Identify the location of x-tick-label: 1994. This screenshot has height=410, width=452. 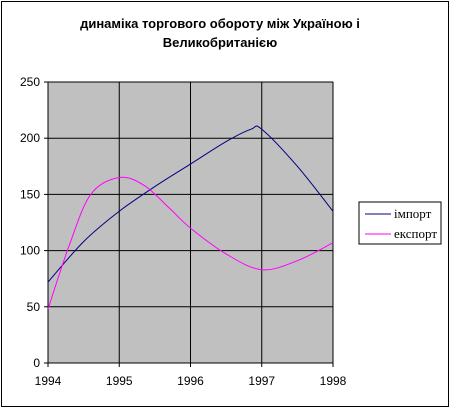
(48, 381).